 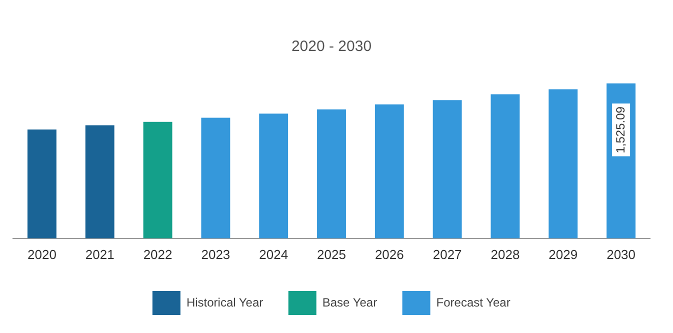 What do you see at coordinates (331, 254) in the screenshot?
I see `x-tick-label: 2025` at bounding box center [331, 254].